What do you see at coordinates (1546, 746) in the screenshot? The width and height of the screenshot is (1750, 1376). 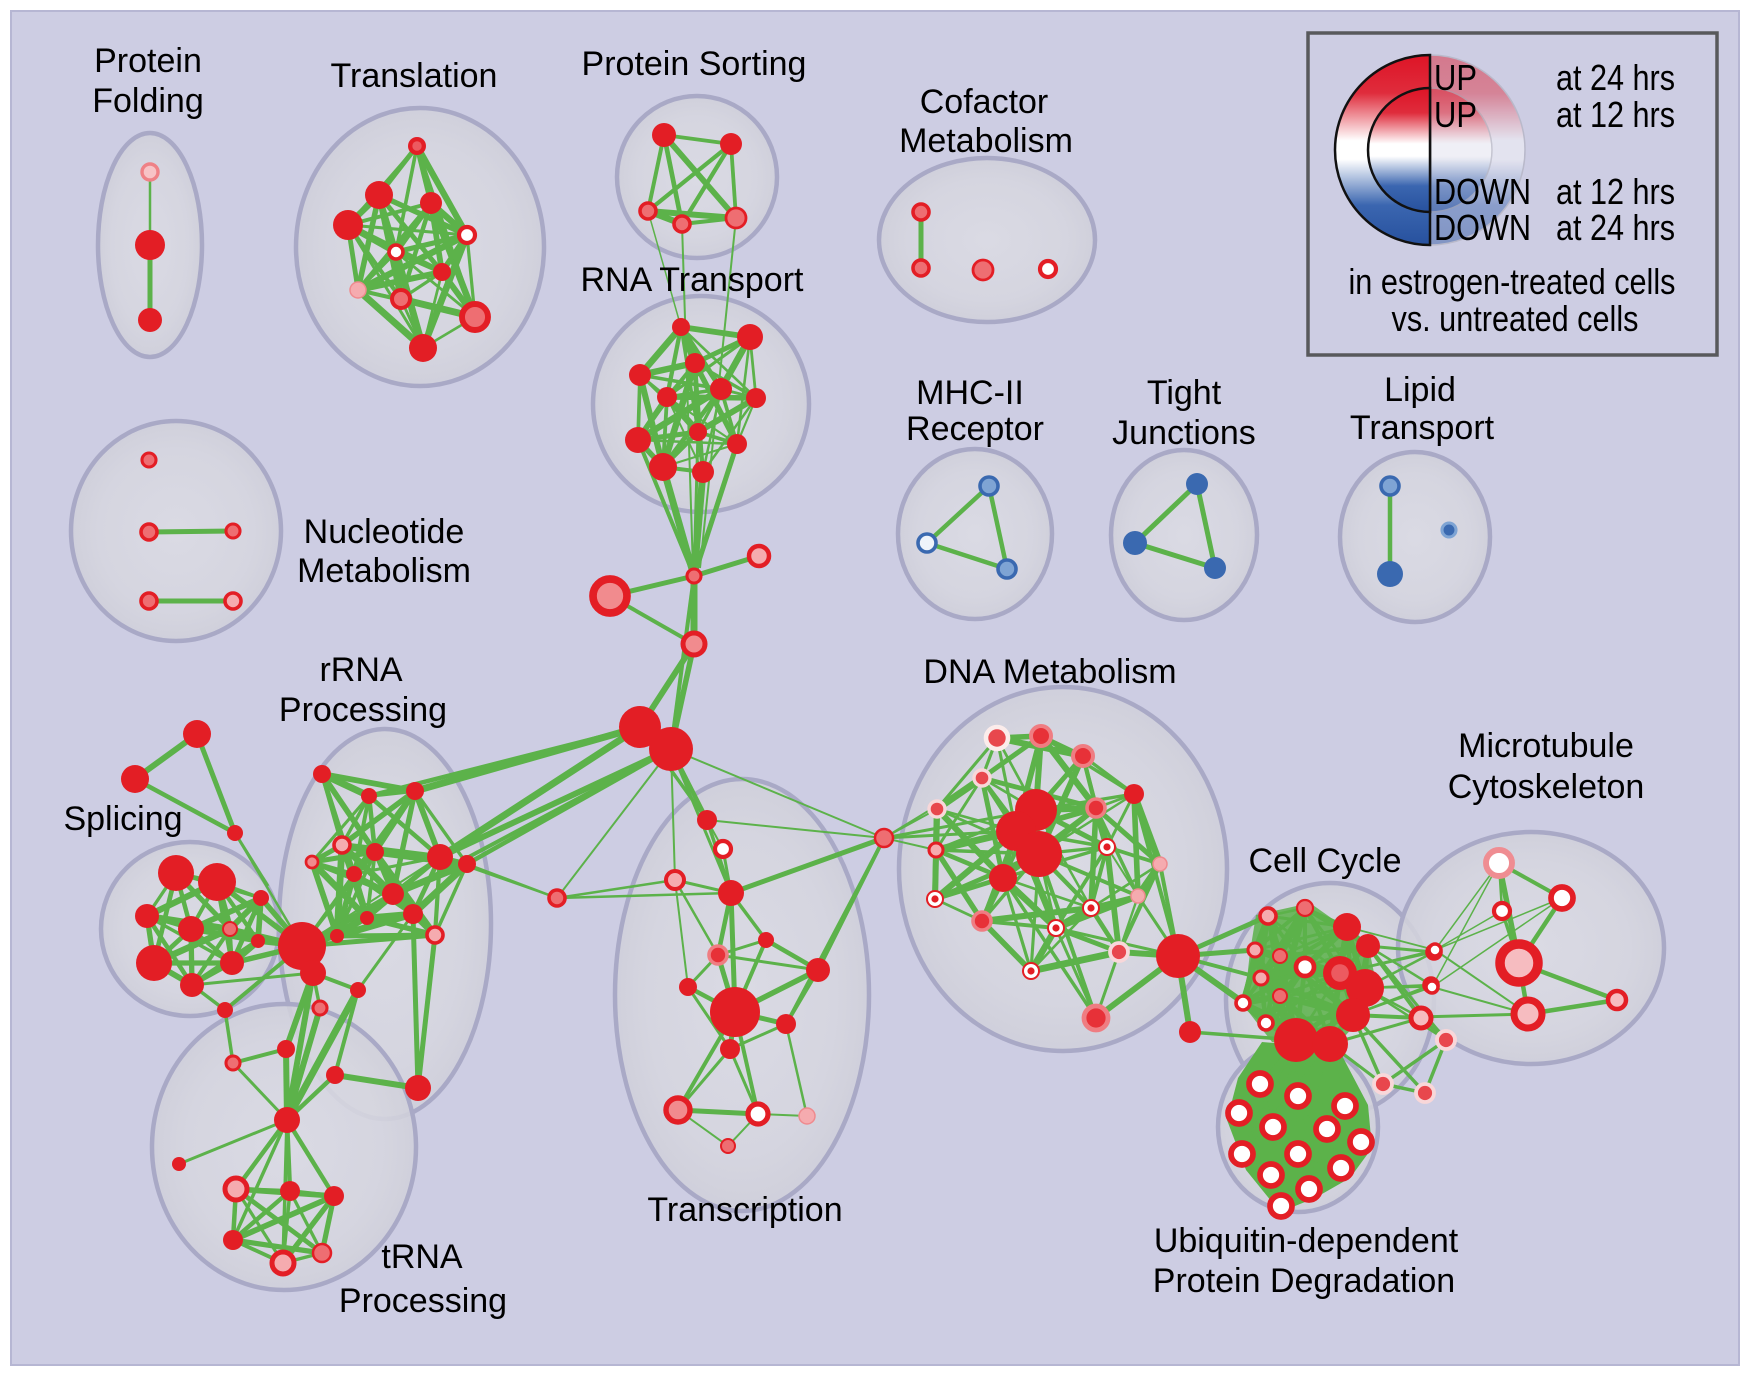 I see `svg-text: Microtubule` at bounding box center [1546, 746].